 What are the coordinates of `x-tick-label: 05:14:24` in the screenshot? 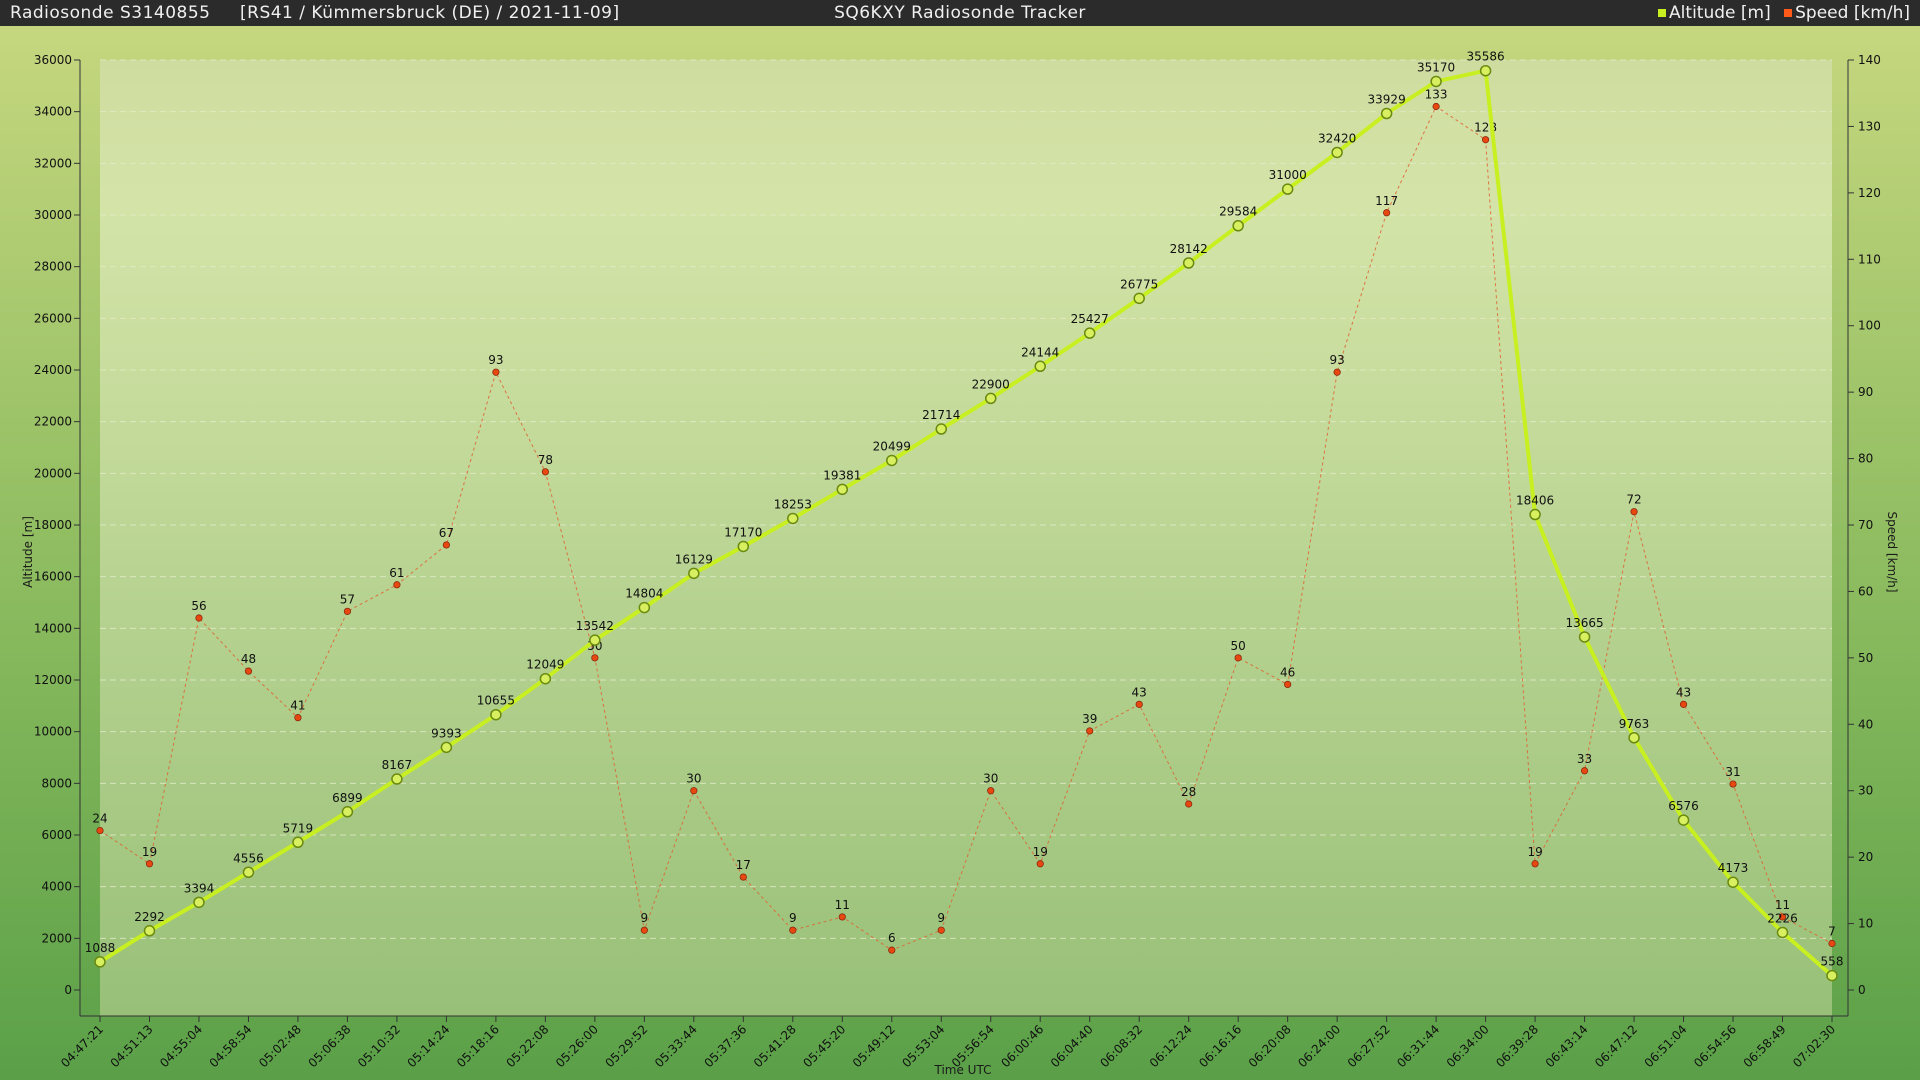 It's located at (429, 1046).